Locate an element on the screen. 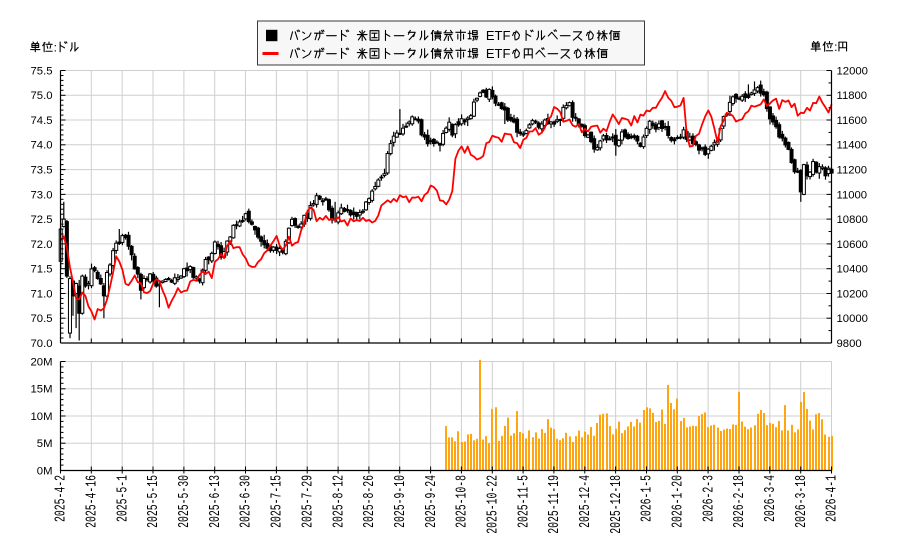  svg-text: 10M is located at coordinates (42, 417).